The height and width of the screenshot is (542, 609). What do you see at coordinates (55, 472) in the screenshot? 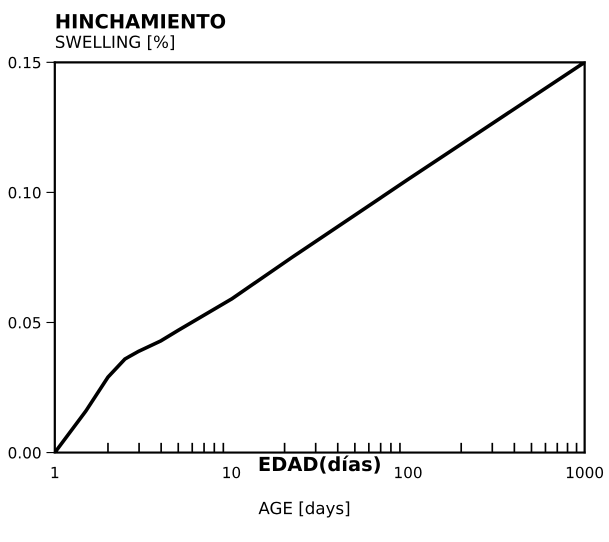
I see `x-tick-label: 1` at bounding box center [55, 472].